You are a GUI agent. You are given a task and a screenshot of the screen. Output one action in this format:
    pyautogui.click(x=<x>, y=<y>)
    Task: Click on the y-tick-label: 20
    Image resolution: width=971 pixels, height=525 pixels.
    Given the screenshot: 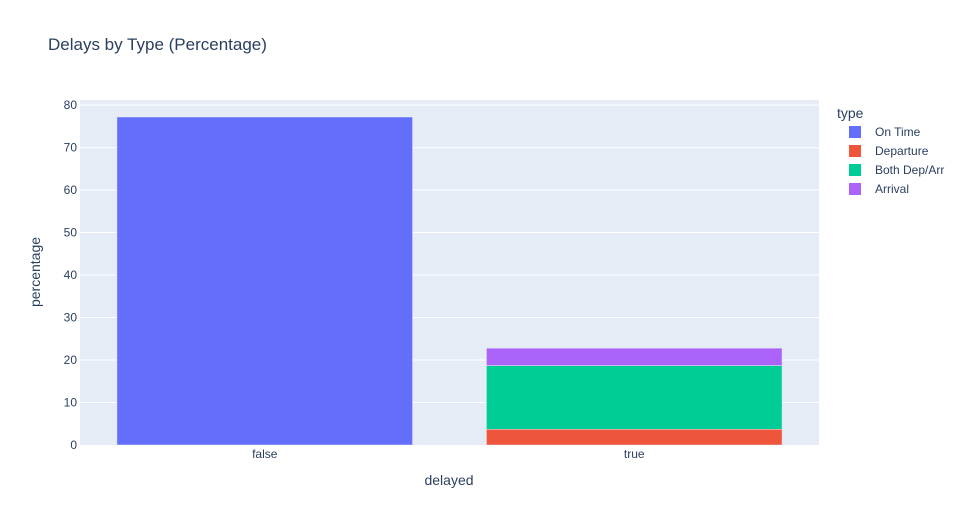 What is the action you would take?
    pyautogui.click(x=71, y=360)
    